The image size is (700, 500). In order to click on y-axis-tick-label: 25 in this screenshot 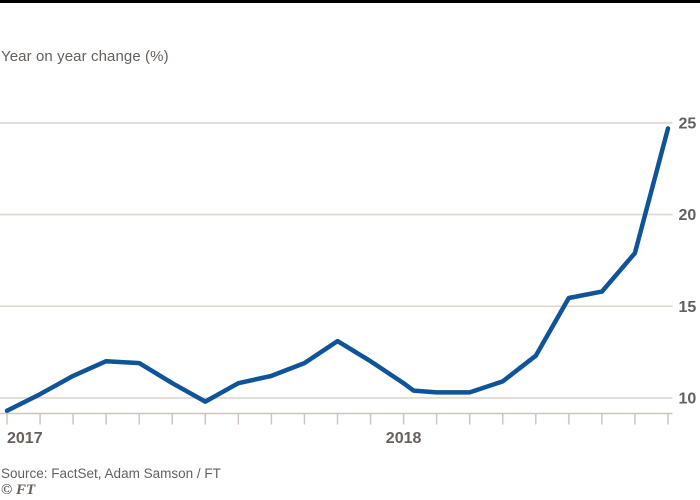, I will do `click(688, 123)`.